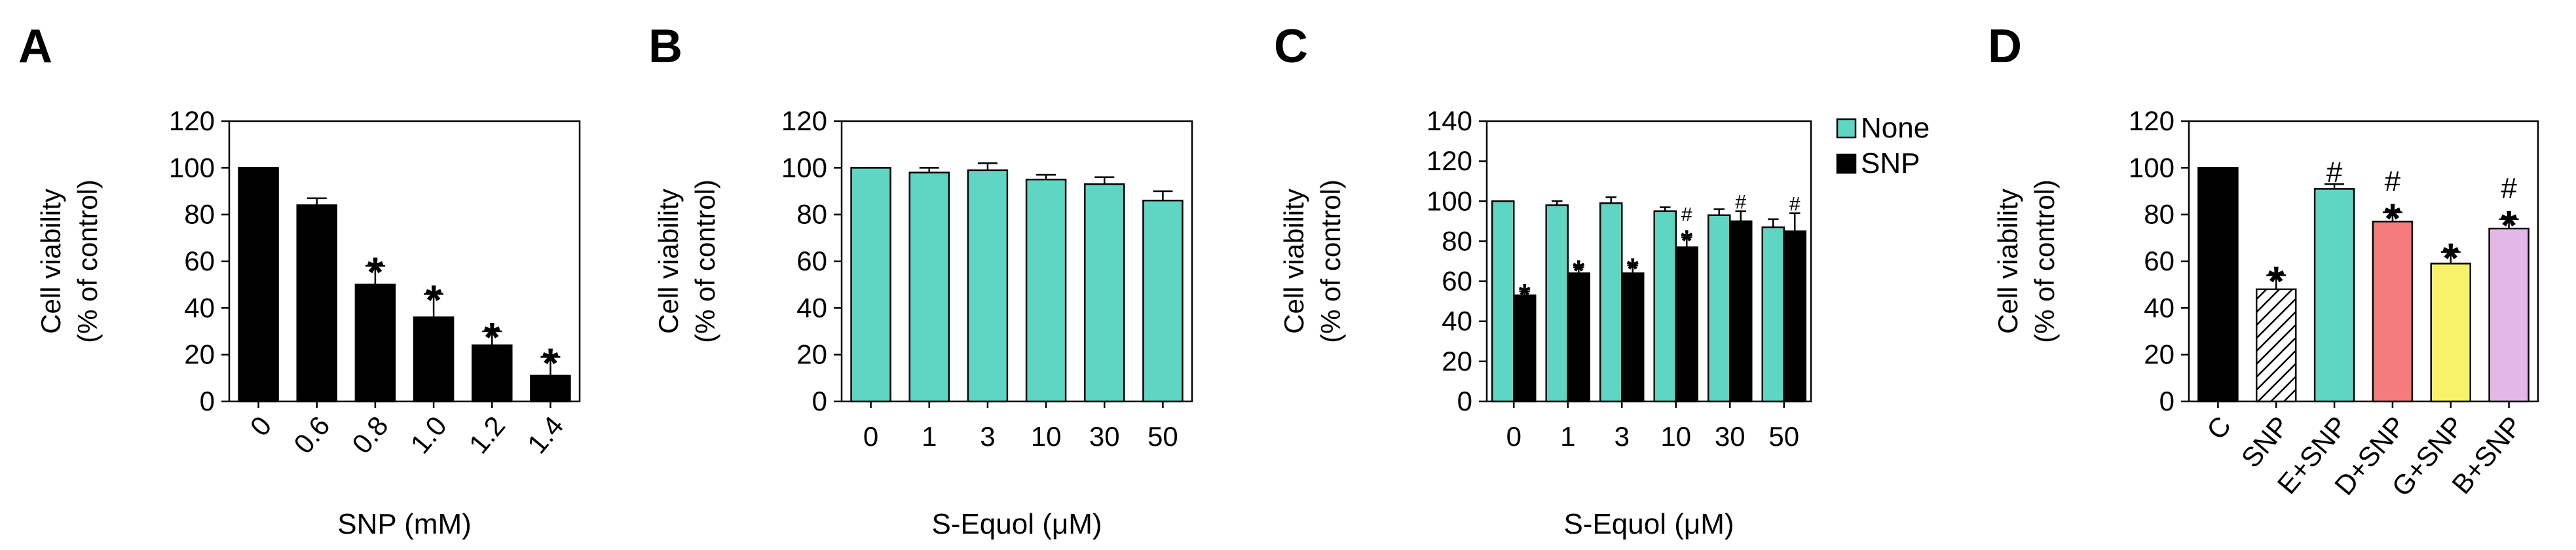 The height and width of the screenshot is (550, 2576). What do you see at coordinates (1890, 163) in the screenshot?
I see `legend-label: SNP` at bounding box center [1890, 163].